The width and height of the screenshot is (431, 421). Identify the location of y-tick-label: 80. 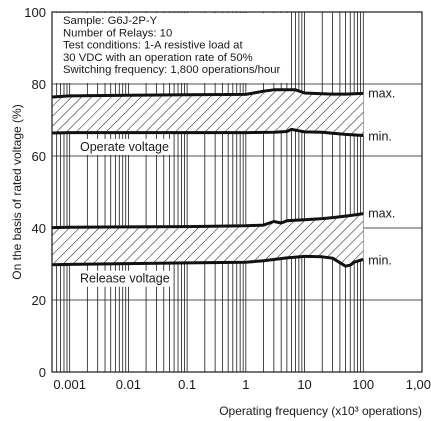
(39, 84).